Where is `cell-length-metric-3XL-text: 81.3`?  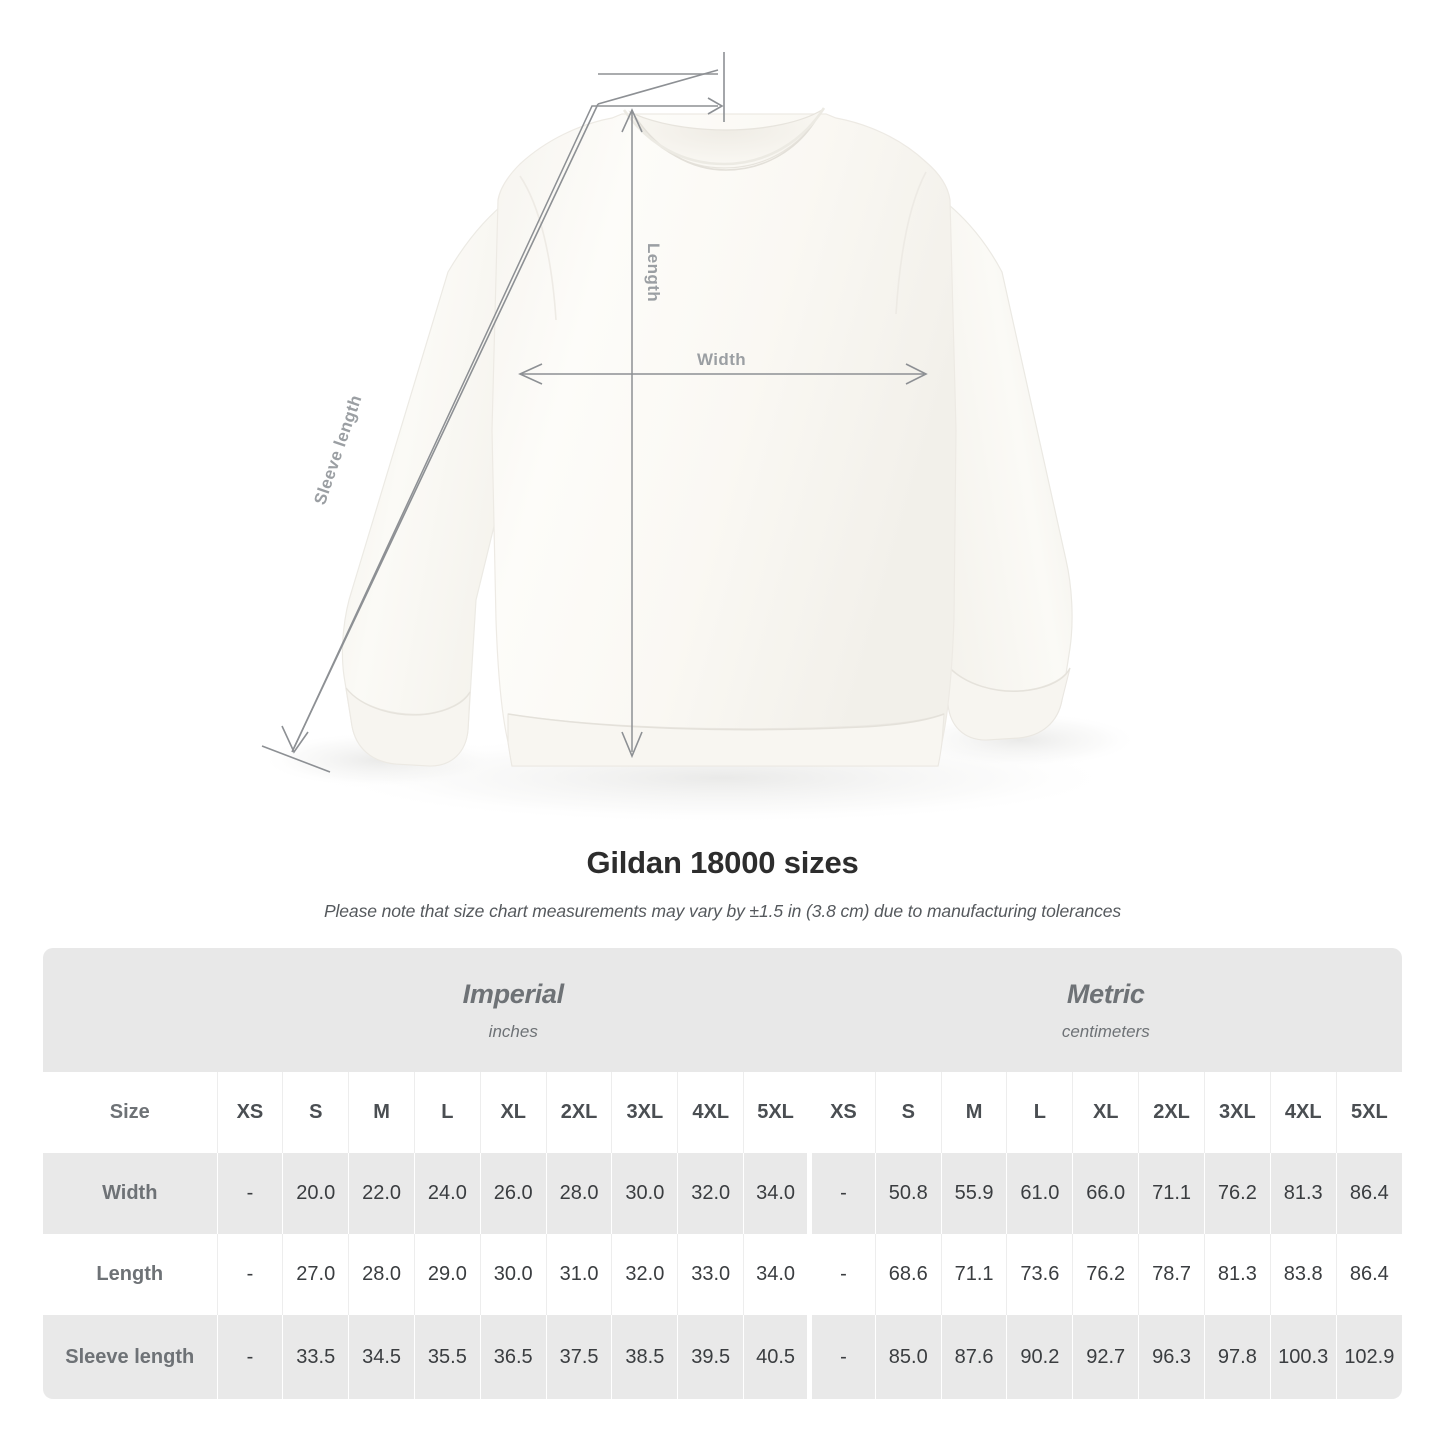 cell-length-metric-3XL-text: 81.3 is located at coordinates (1237, 1274).